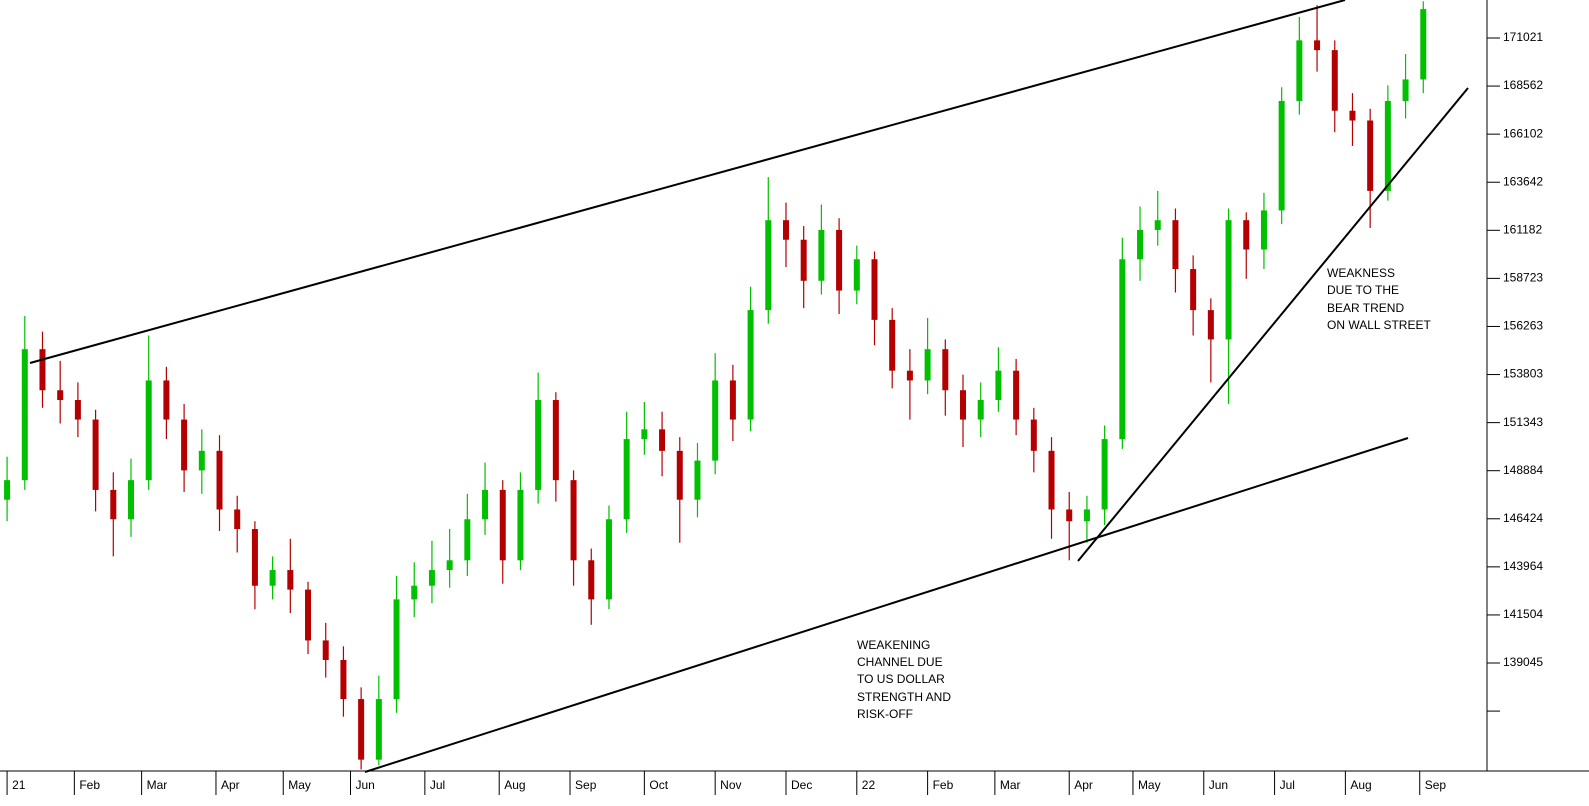 This screenshot has width=1589, height=806. What do you see at coordinates (365, 785) in the screenshot?
I see `x-tick-label: Jun` at bounding box center [365, 785].